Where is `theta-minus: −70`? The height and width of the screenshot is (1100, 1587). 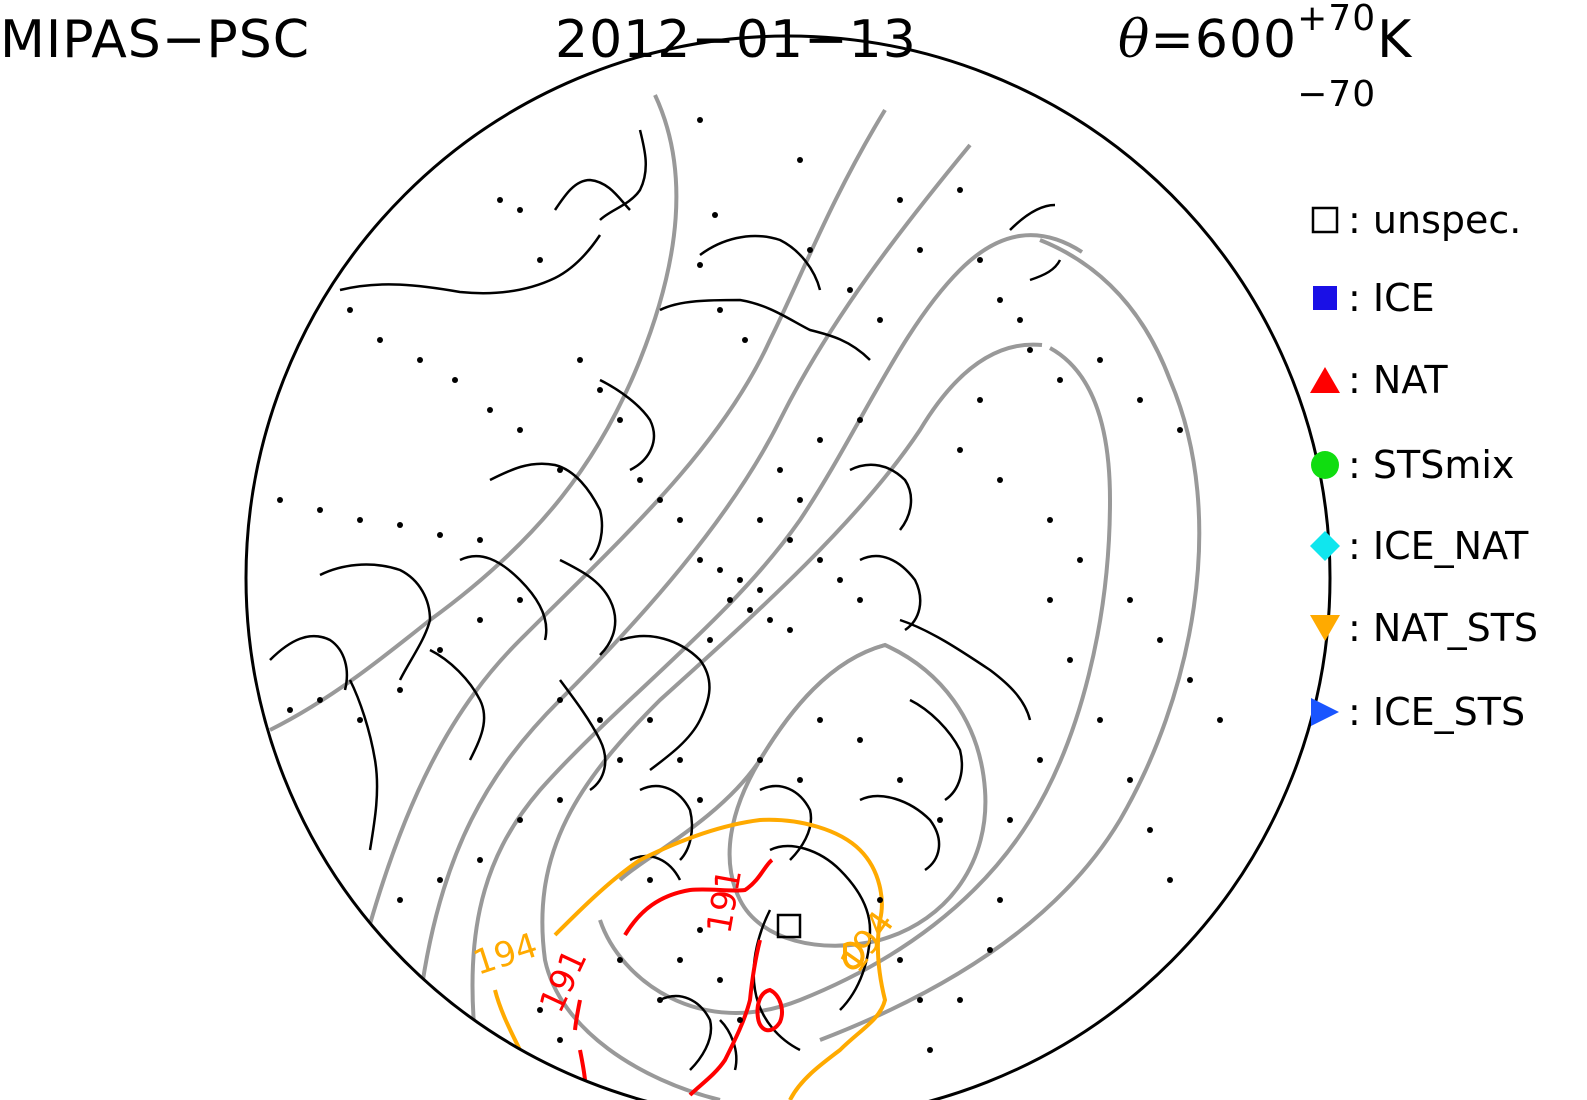
theta-minus: −70 is located at coordinates (1337, 94).